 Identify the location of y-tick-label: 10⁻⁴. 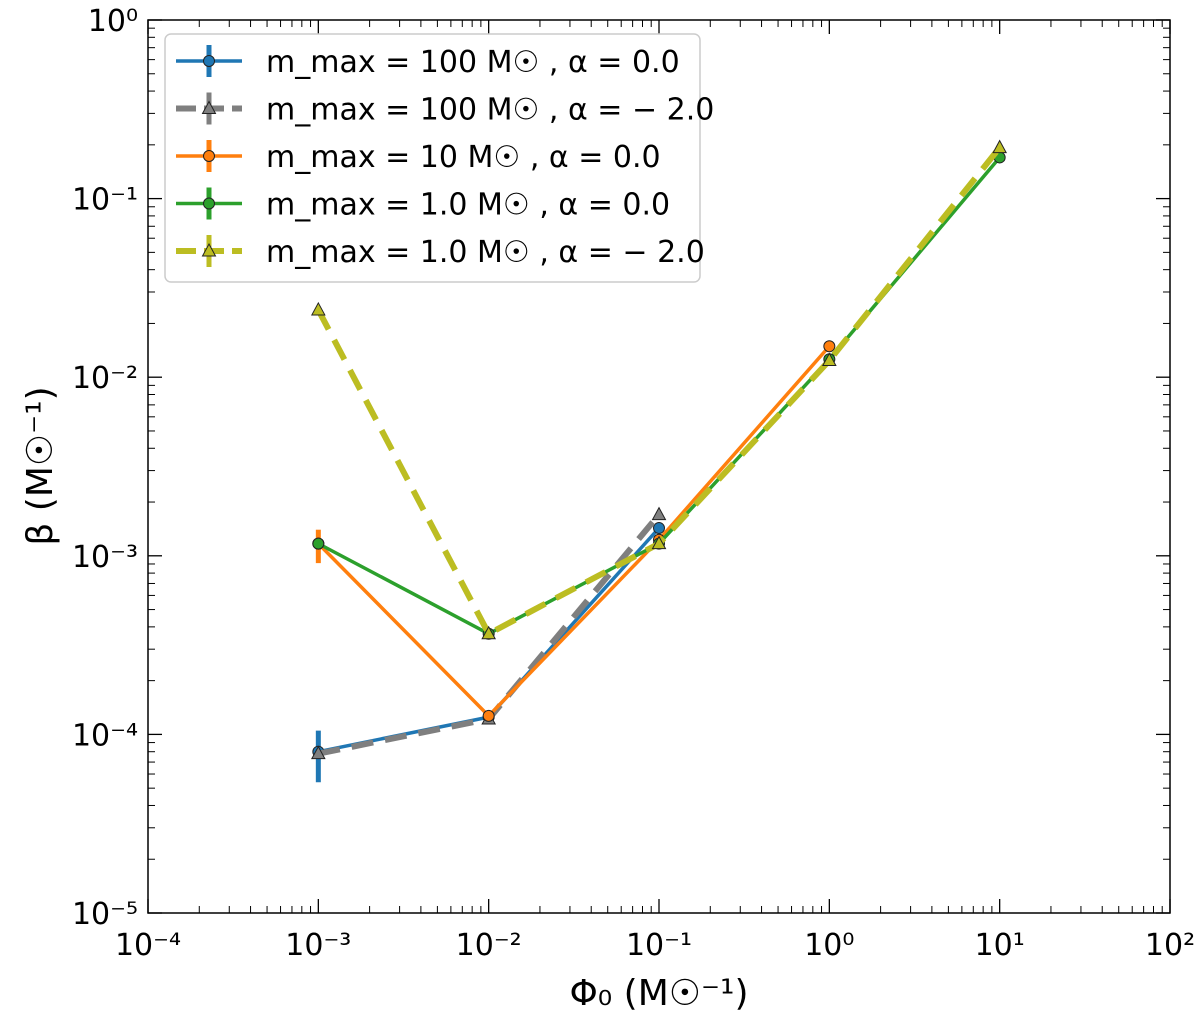
(105, 735).